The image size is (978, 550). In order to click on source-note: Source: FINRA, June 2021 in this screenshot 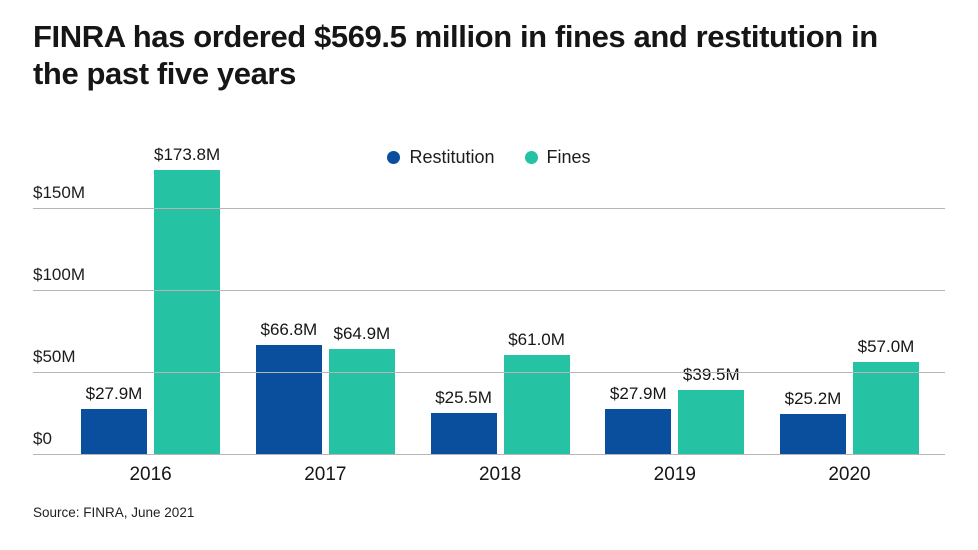, I will do `click(114, 512)`.